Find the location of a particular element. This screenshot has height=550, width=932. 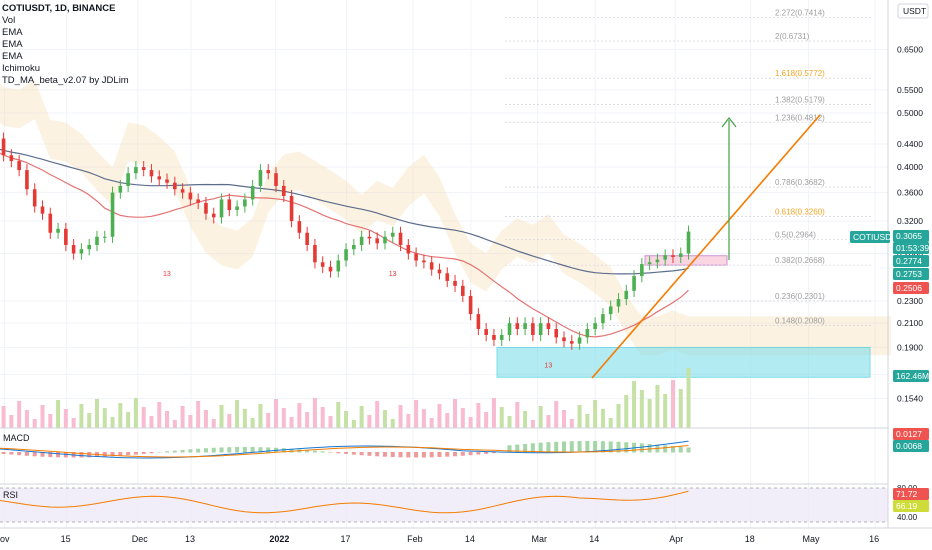

fib-label: 0.382(0.2668) is located at coordinates (800, 260).